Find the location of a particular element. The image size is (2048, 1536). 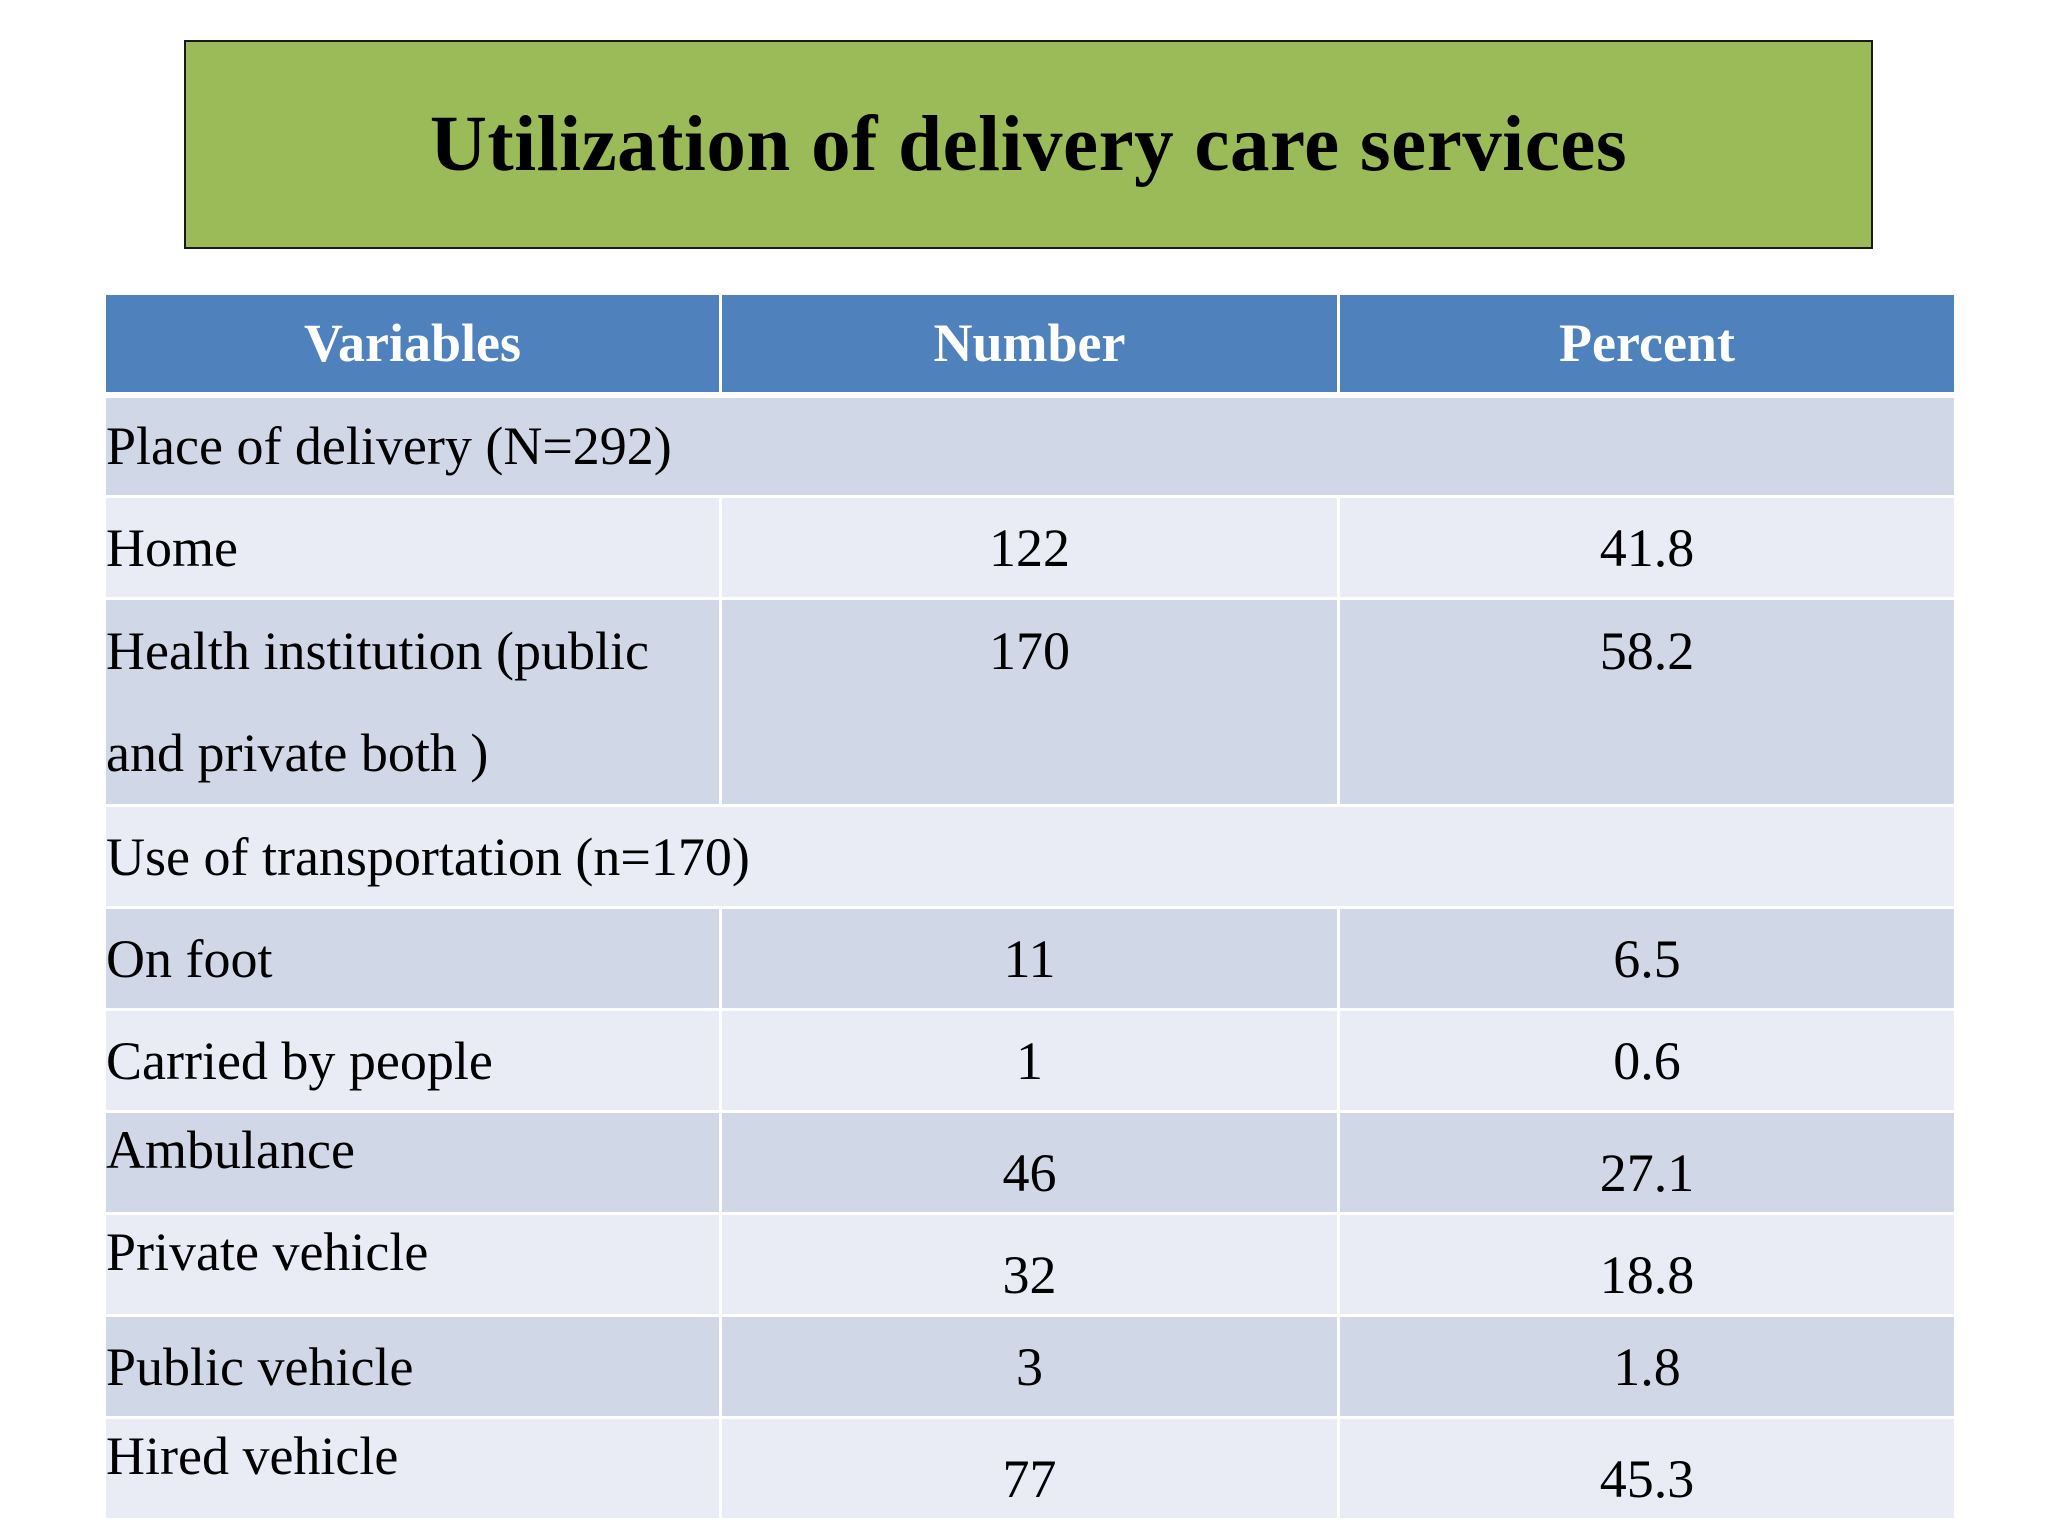

header-percent: Percent is located at coordinates (1647, 345).